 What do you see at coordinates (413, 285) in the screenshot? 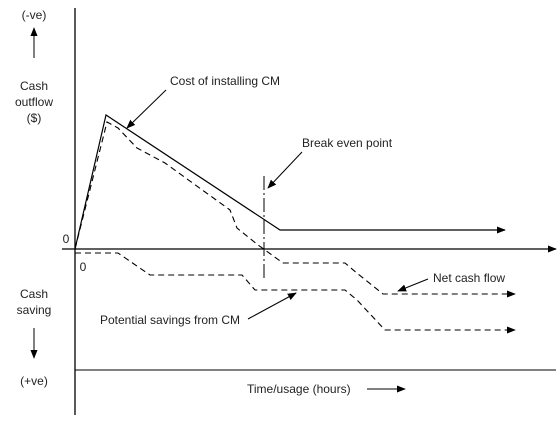
I see `net-cash-flow-leader-arrow` at bounding box center [413, 285].